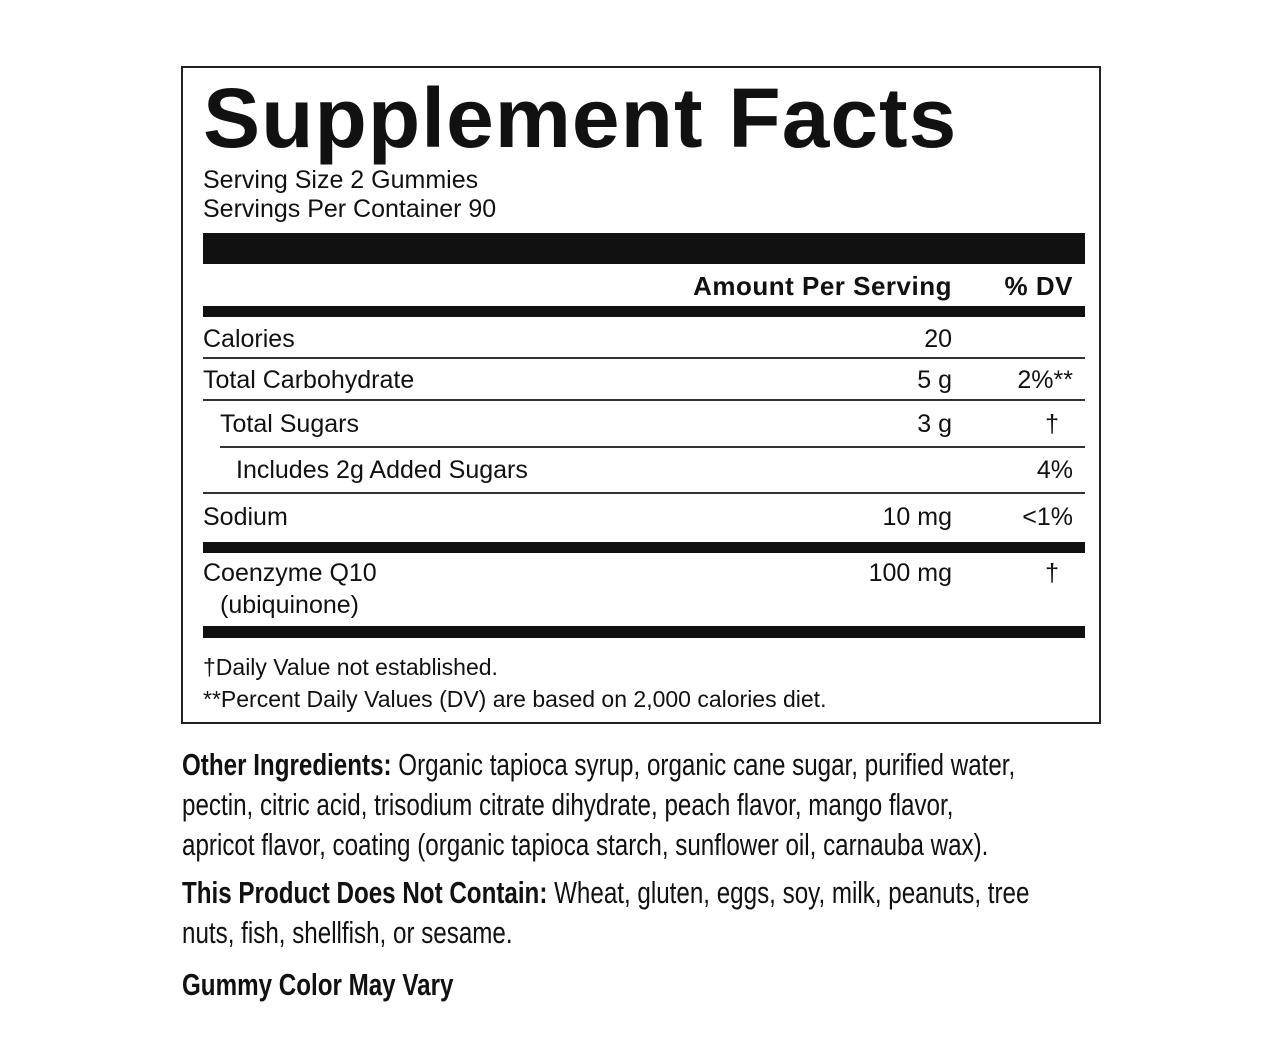  Describe the element at coordinates (245, 517) in the screenshot. I see `row-sodium-name: Sodium` at that location.